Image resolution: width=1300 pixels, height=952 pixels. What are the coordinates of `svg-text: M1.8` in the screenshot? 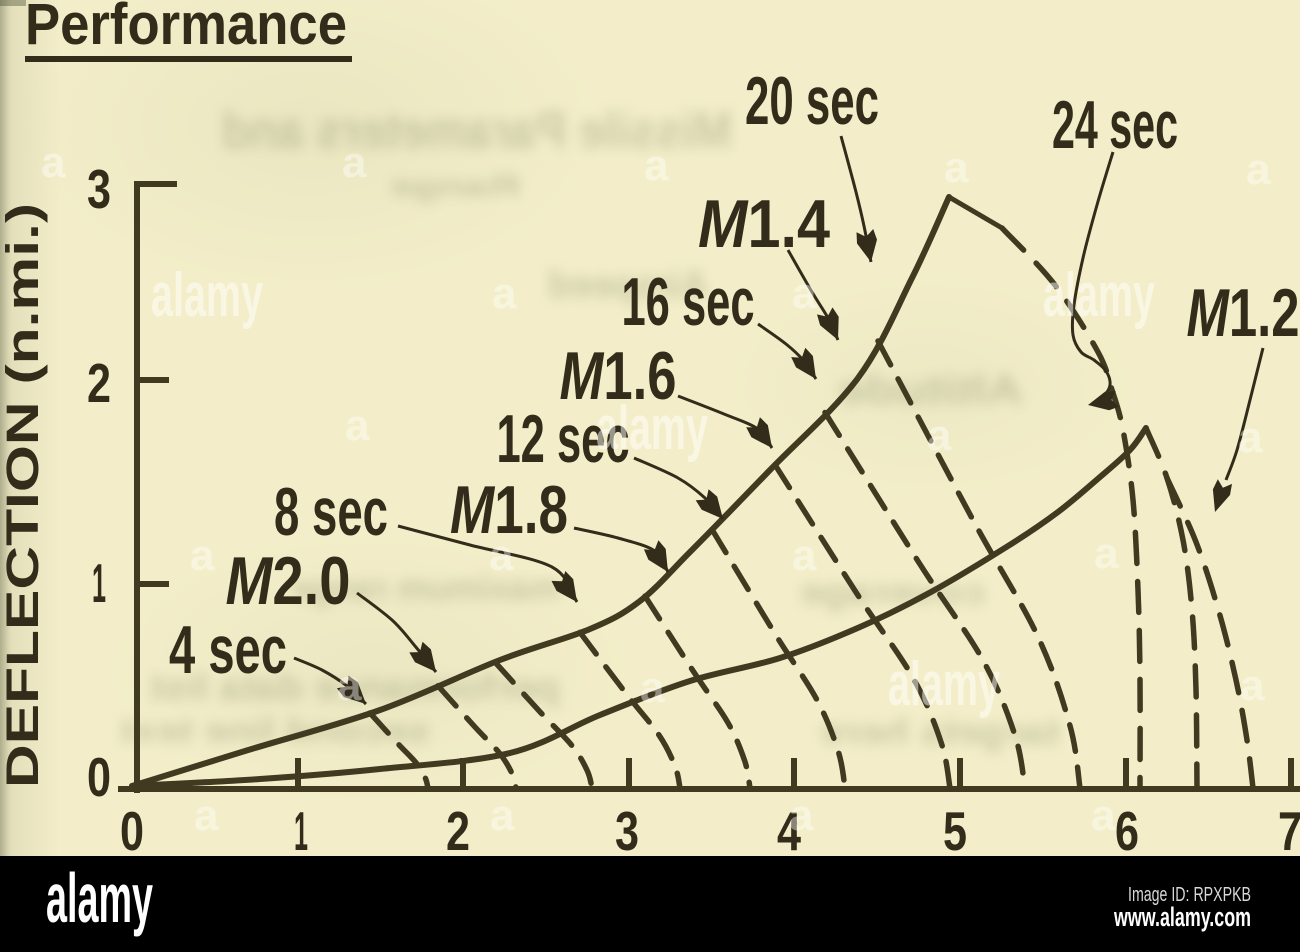 It's located at (509, 510).